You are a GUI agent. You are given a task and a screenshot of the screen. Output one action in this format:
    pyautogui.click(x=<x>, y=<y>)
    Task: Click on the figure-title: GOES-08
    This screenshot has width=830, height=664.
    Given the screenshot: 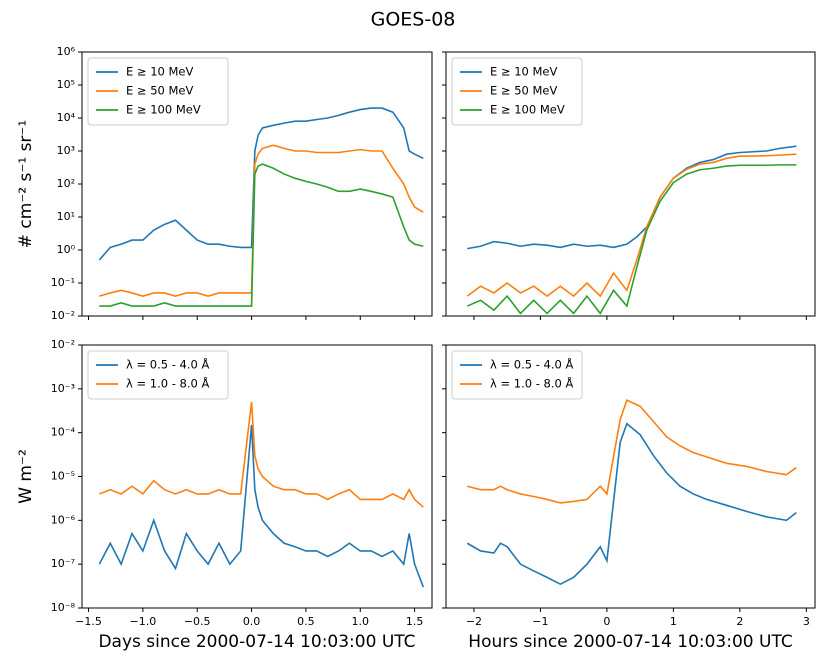 What is the action you would take?
    pyautogui.click(x=413, y=20)
    